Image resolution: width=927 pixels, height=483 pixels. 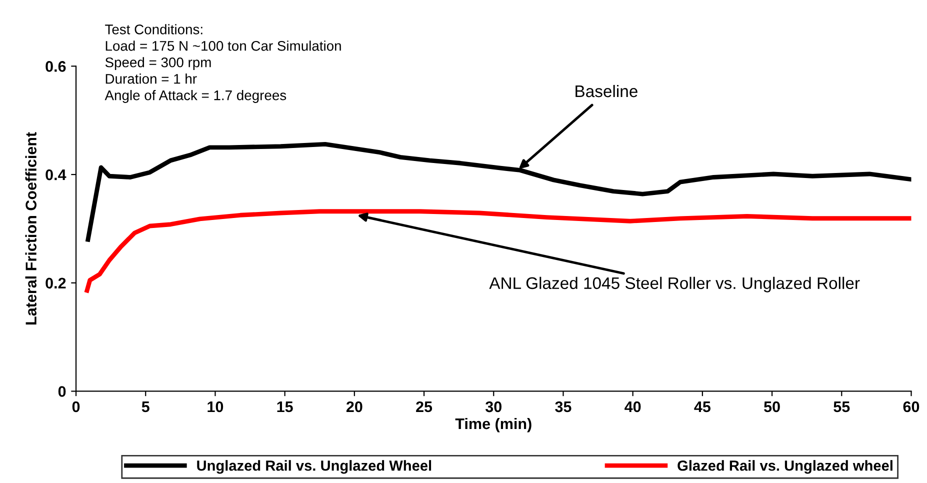 What do you see at coordinates (56, 66) in the screenshot?
I see `y-tick-label: 0.6` at bounding box center [56, 66].